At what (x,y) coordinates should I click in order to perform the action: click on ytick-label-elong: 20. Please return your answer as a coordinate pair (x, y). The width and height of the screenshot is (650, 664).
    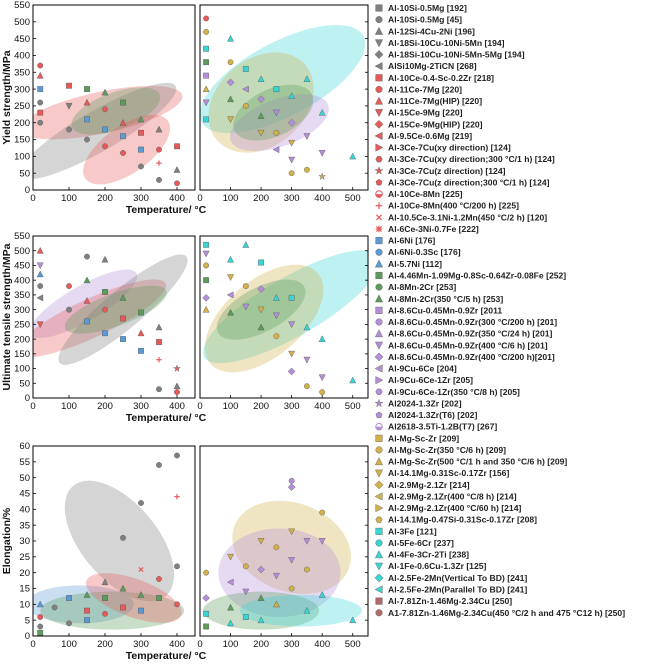
    Looking at the image, I should click on (24, 573).